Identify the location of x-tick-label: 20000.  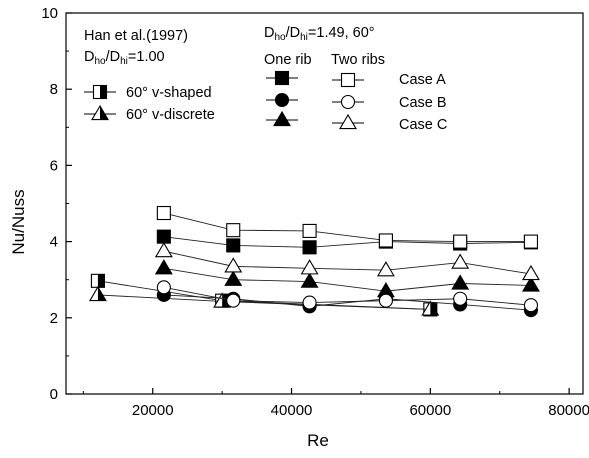
(153, 410).